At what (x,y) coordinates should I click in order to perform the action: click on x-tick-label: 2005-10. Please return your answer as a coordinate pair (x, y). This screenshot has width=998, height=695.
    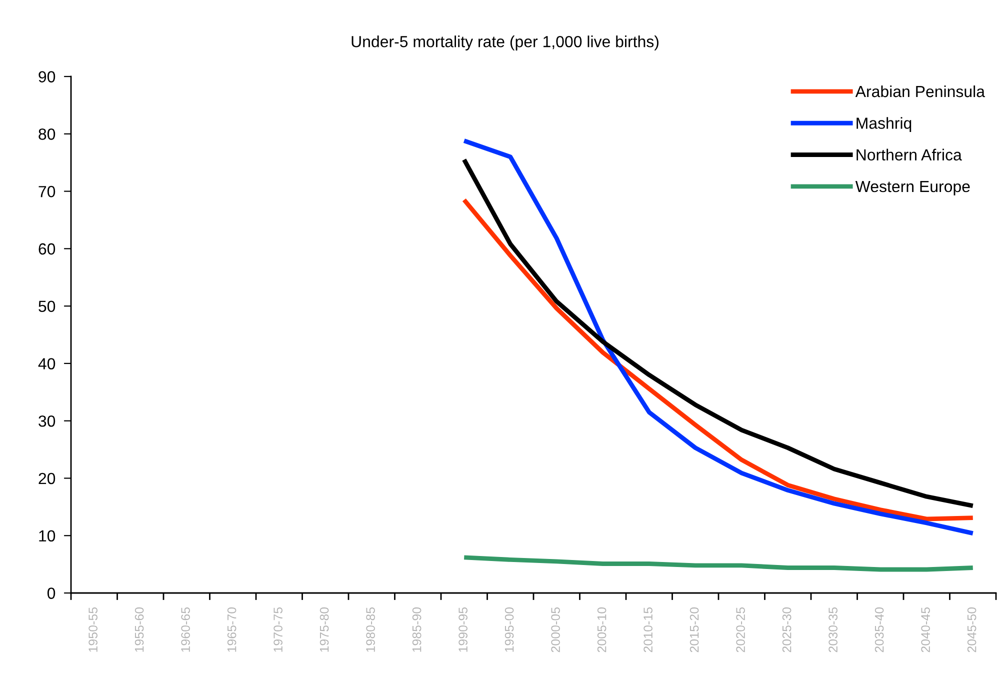
    Looking at the image, I should click on (601, 629).